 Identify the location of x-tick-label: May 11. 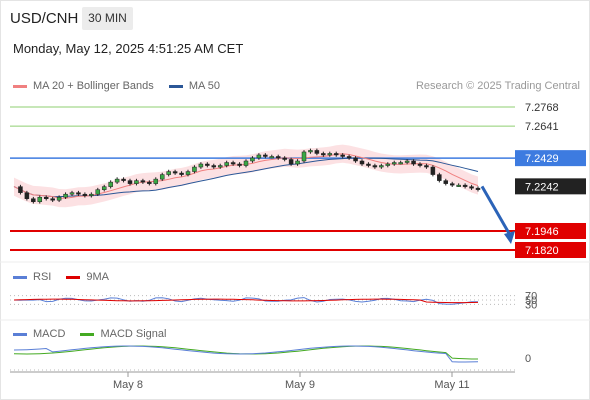
(451, 385).